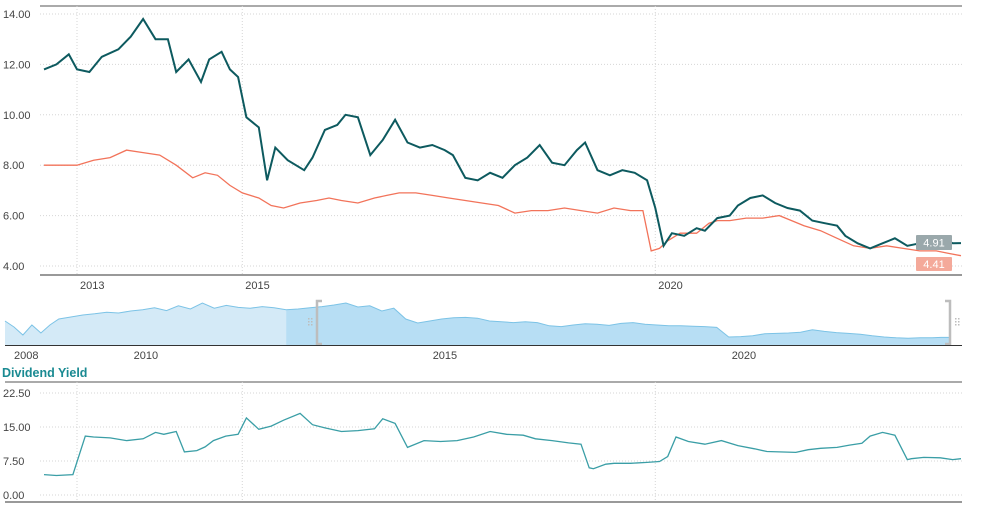 The height and width of the screenshot is (520, 989). I want to click on last-price-label: 4.91, so click(933, 244).